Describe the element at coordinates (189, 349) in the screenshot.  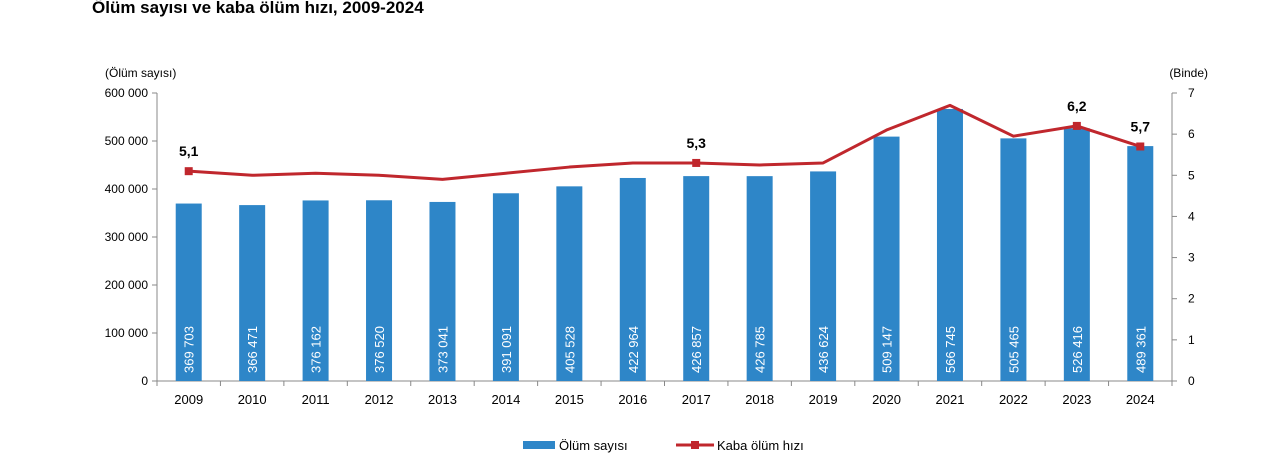
I see `bar-value-label: 369 703` at that location.